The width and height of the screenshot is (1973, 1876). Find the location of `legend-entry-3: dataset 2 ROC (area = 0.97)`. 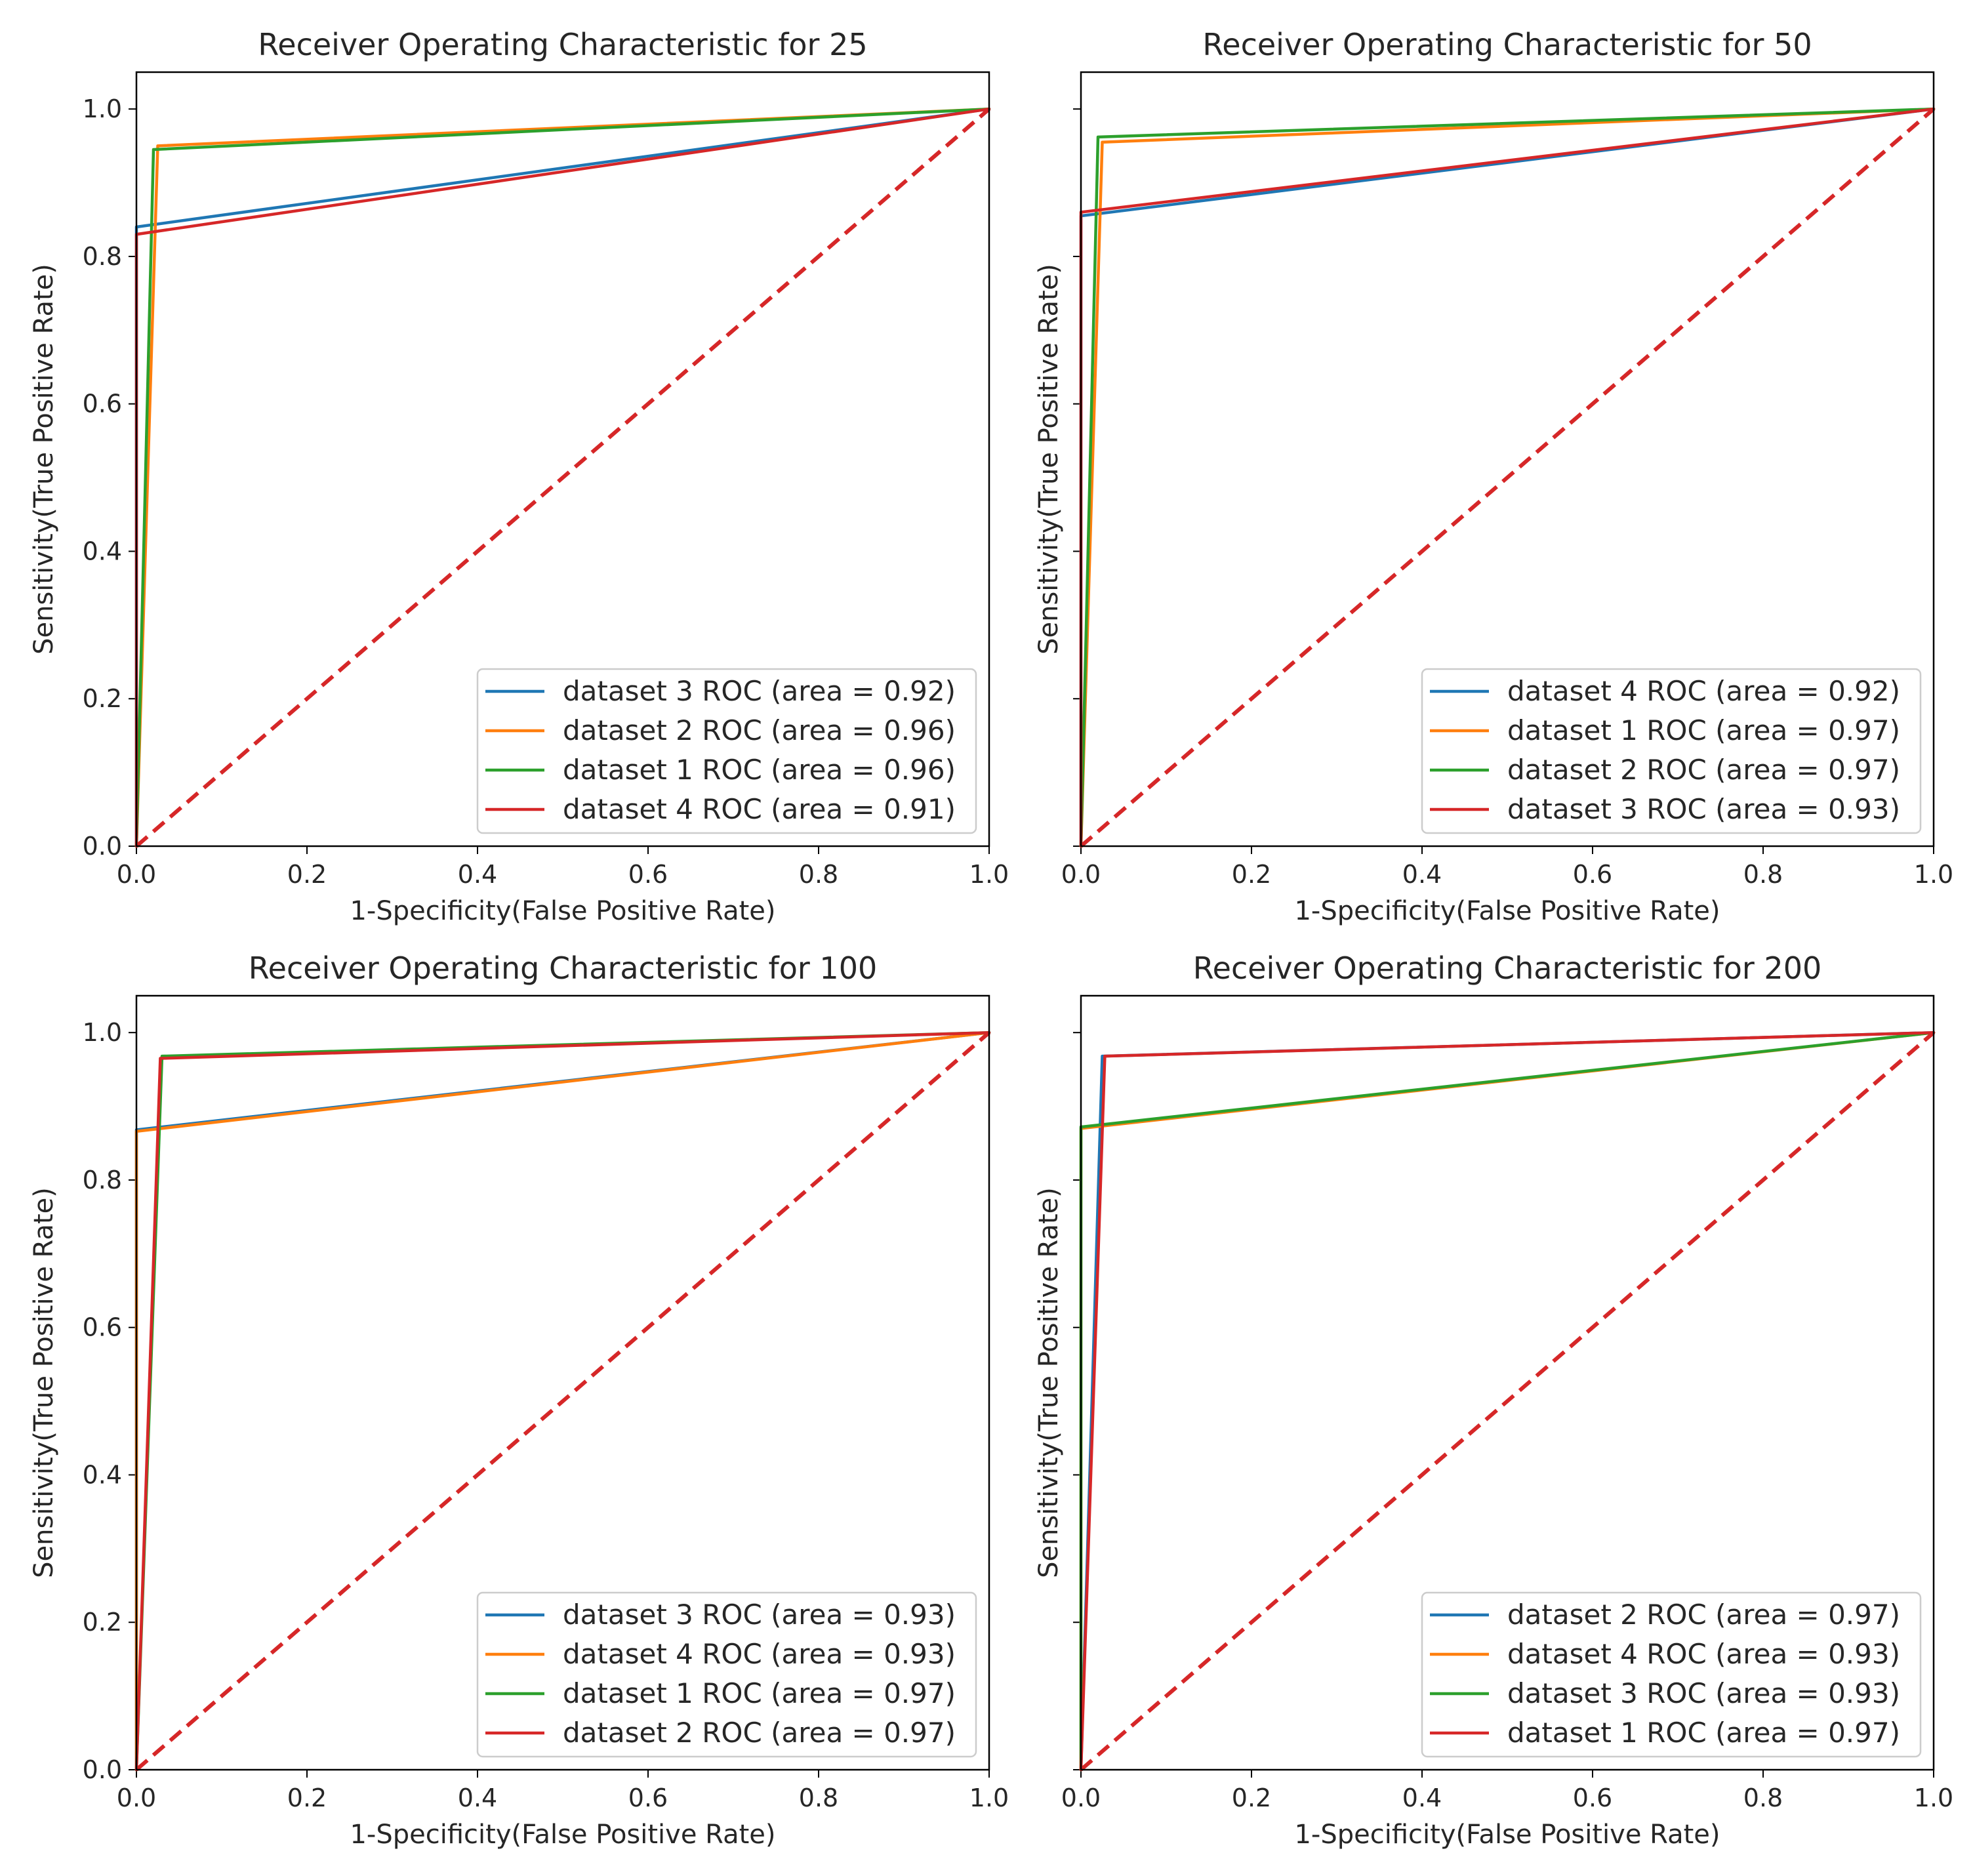

legend-entry-3: dataset 2 ROC (area = 0.97) is located at coordinates (1703, 770).